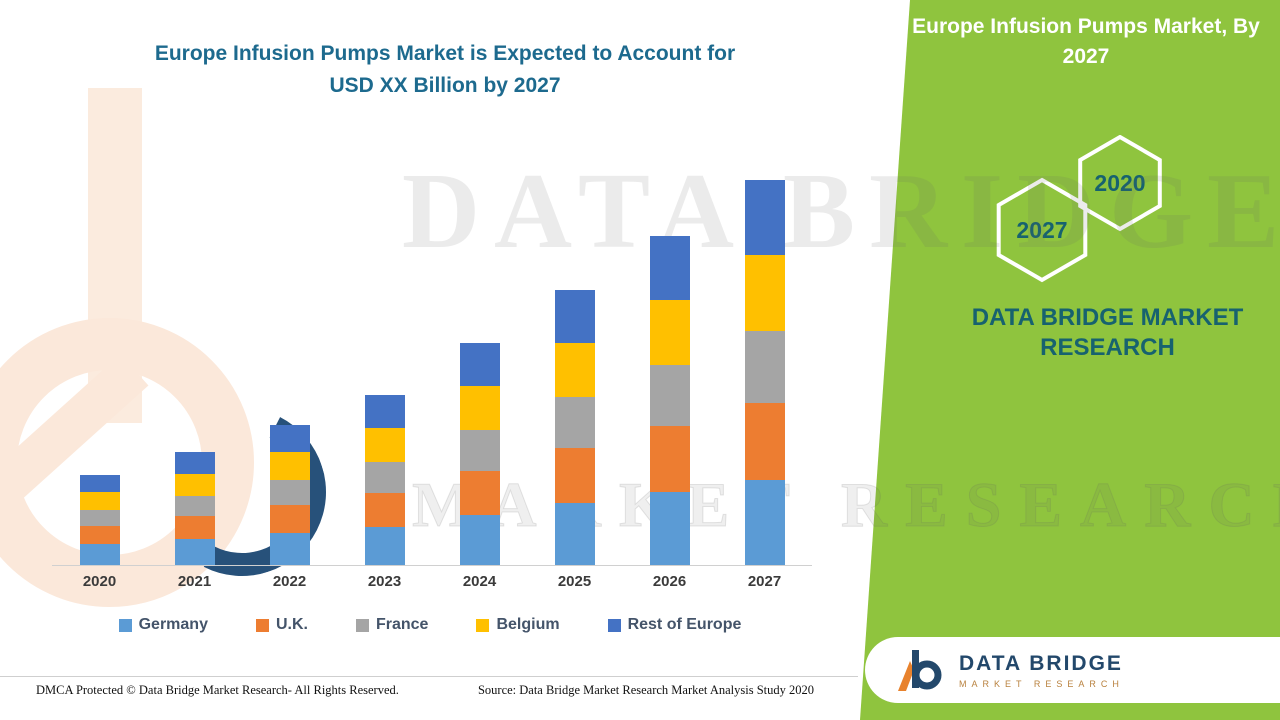 This screenshot has width=1280, height=720. What do you see at coordinates (1107, 332) in the screenshot?
I see `side-panel-brand: DATA BRIDGE MARKET RESEARCH` at bounding box center [1107, 332].